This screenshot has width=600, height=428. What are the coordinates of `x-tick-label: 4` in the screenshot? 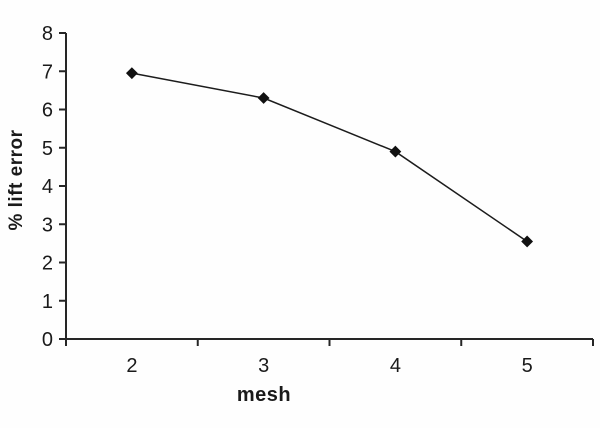 It's located at (395, 366).